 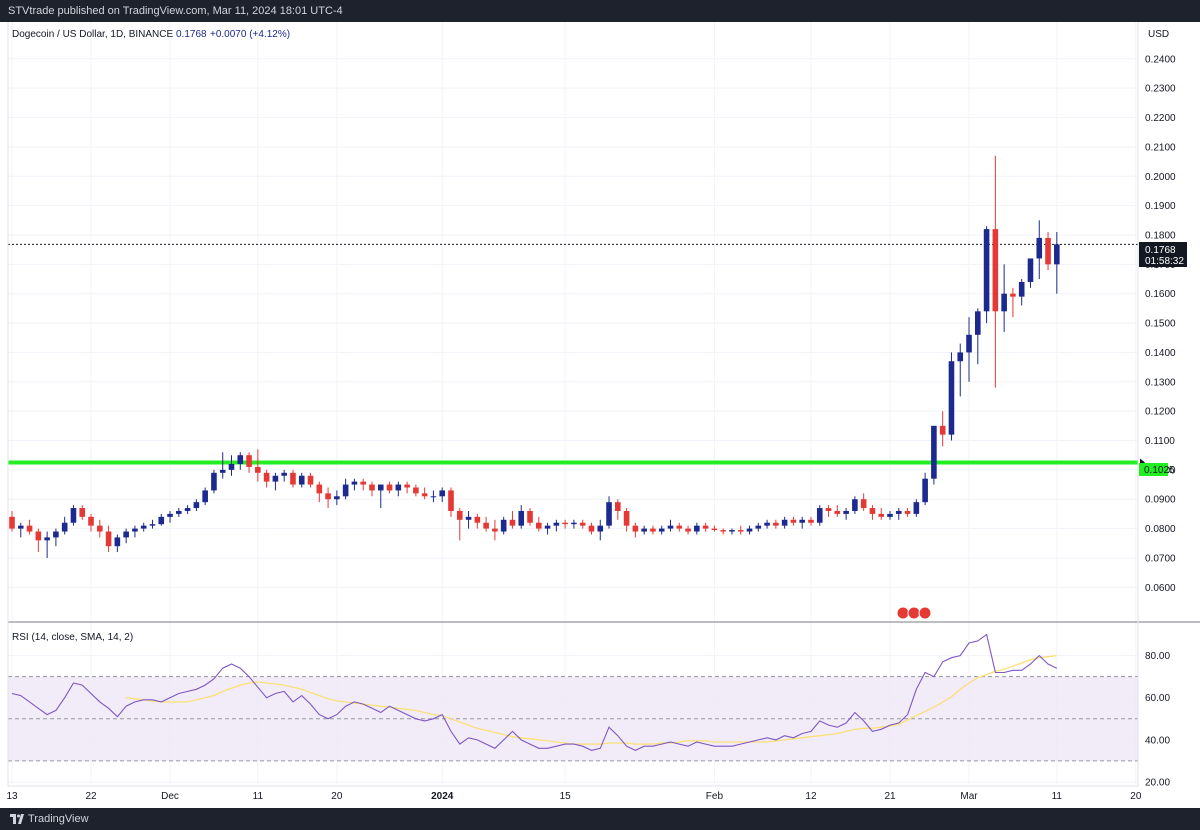 What do you see at coordinates (1160, 235) in the screenshot?
I see `price-tick-label: 0.1800` at bounding box center [1160, 235].